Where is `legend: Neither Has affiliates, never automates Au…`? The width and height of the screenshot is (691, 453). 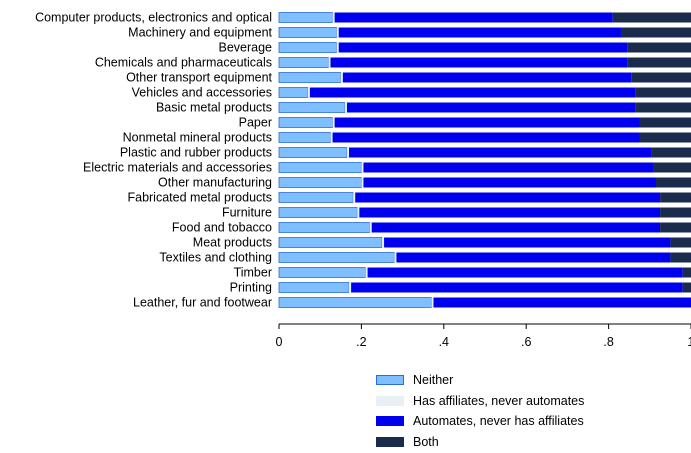 legend: Neither Has affiliates, never automates Au… is located at coordinates (480, 411).